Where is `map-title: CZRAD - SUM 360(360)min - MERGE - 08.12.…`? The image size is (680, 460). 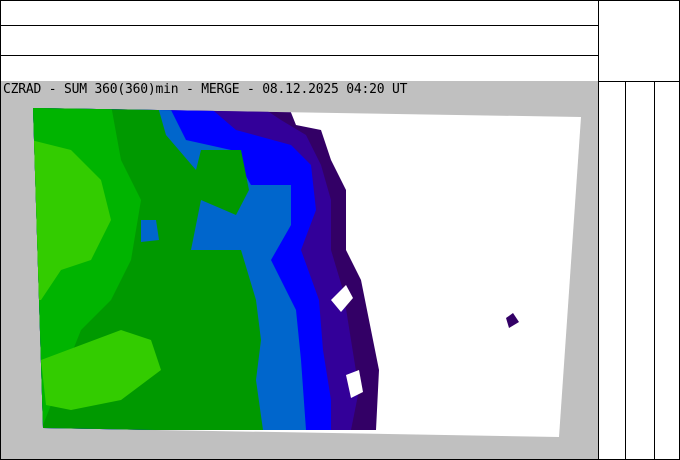 map-title: CZRAD - SUM 360(360)min - MERGE - 08.12.… is located at coordinates (205, 89).